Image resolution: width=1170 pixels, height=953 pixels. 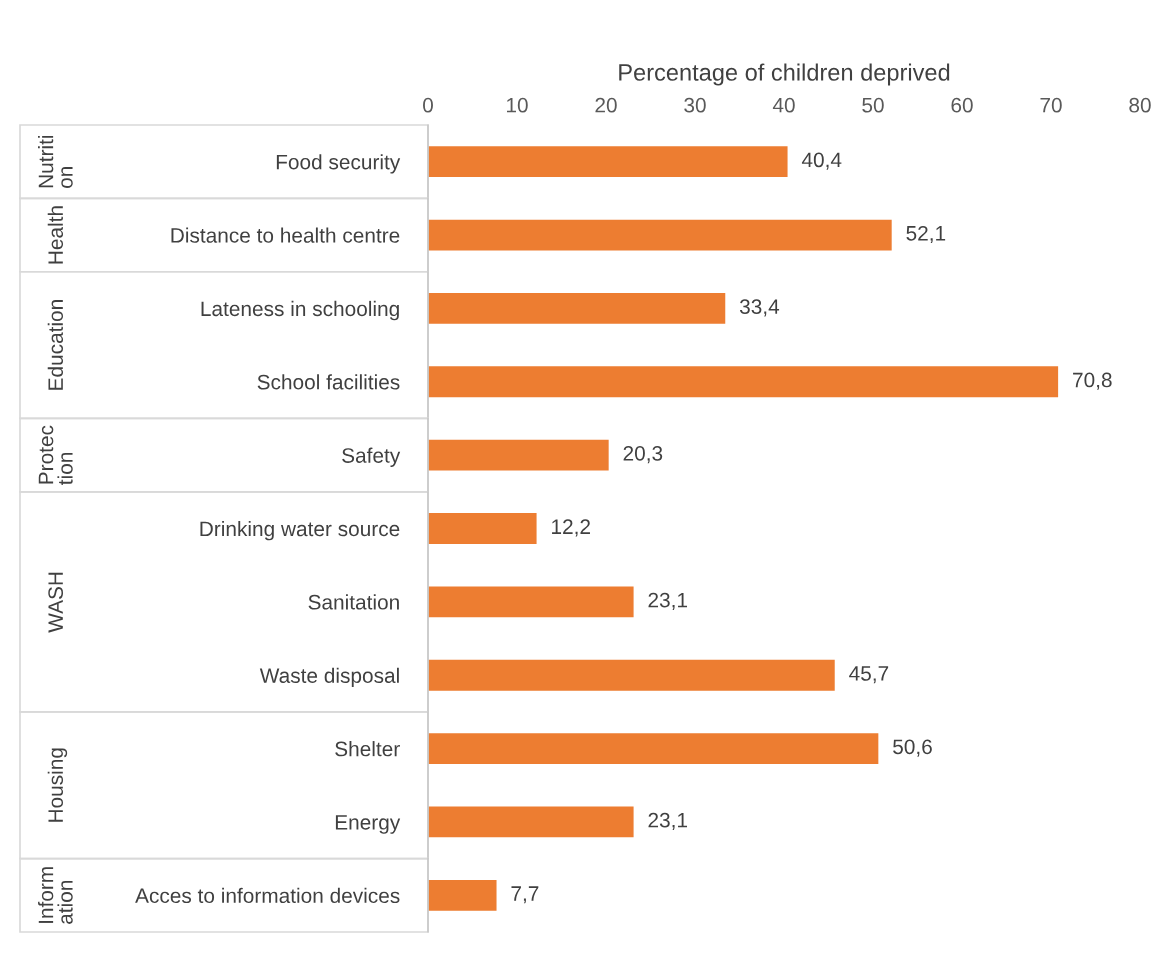 What do you see at coordinates (784, 74) in the screenshot?
I see `x-axis-title: Percentage of children deprived` at bounding box center [784, 74].